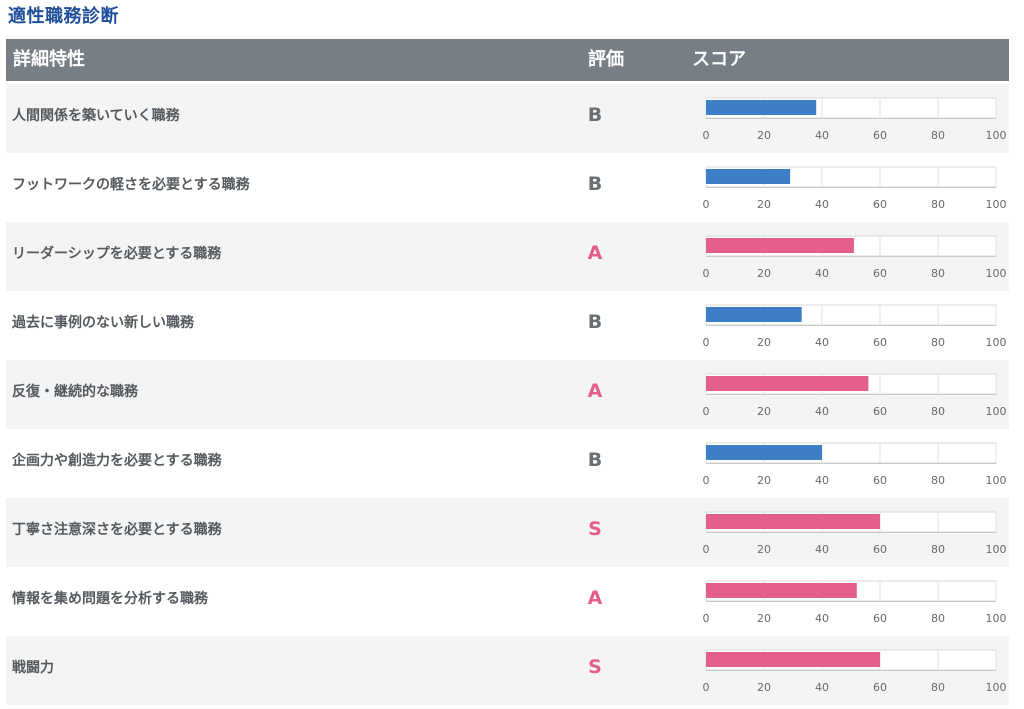 The width and height of the screenshot is (1024, 709). Describe the element at coordinates (33, 668) in the screenshot. I see `trait-label: 戦闘力` at that location.